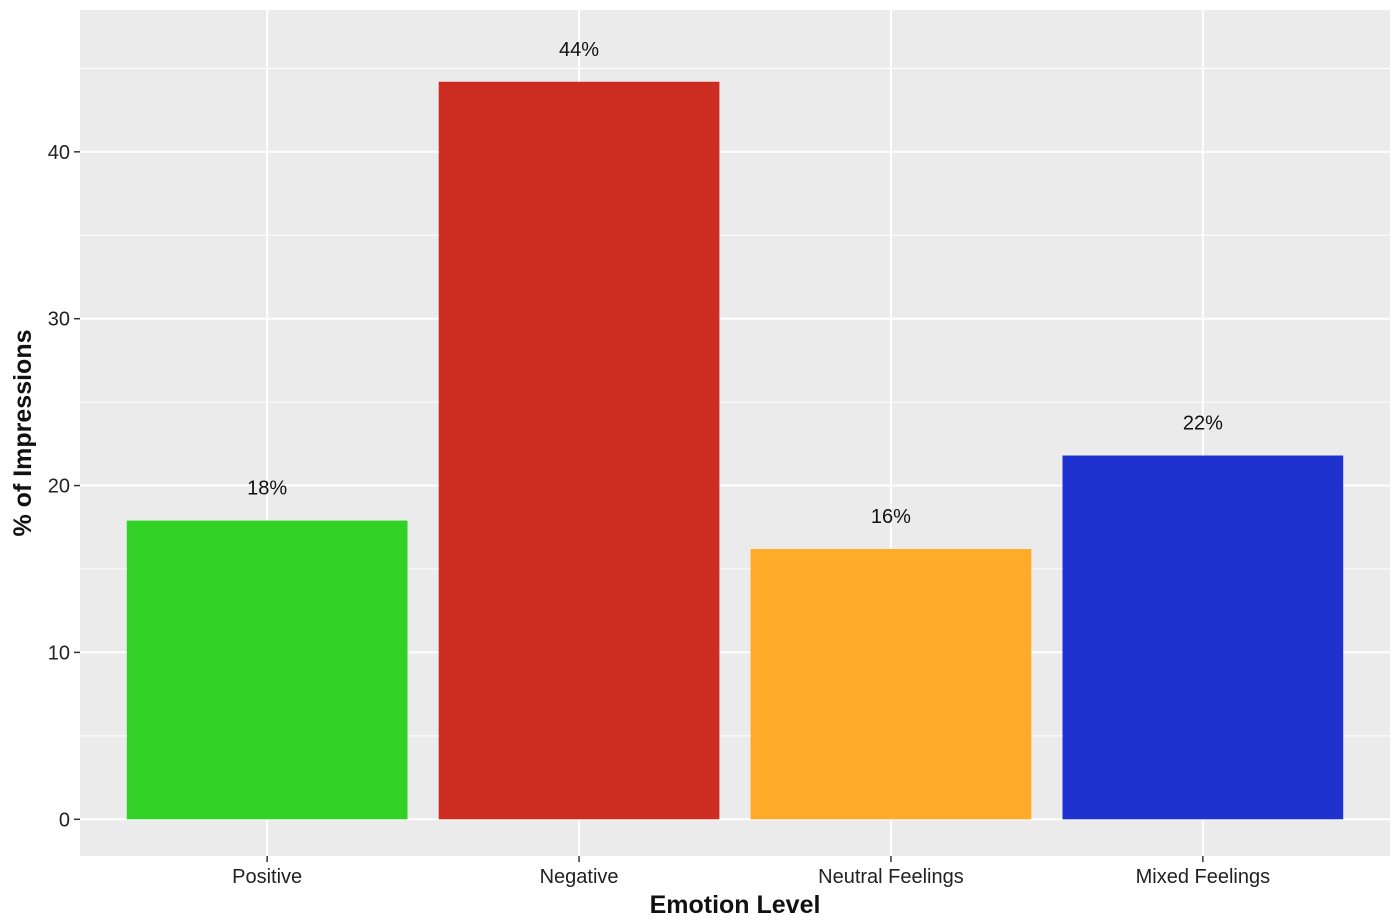 This screenshot has width=1400, height=924. Describe the element at coordinates (891, 877) in the screenshot. I see `x-tick-label: Neutral Feelings` at that location.